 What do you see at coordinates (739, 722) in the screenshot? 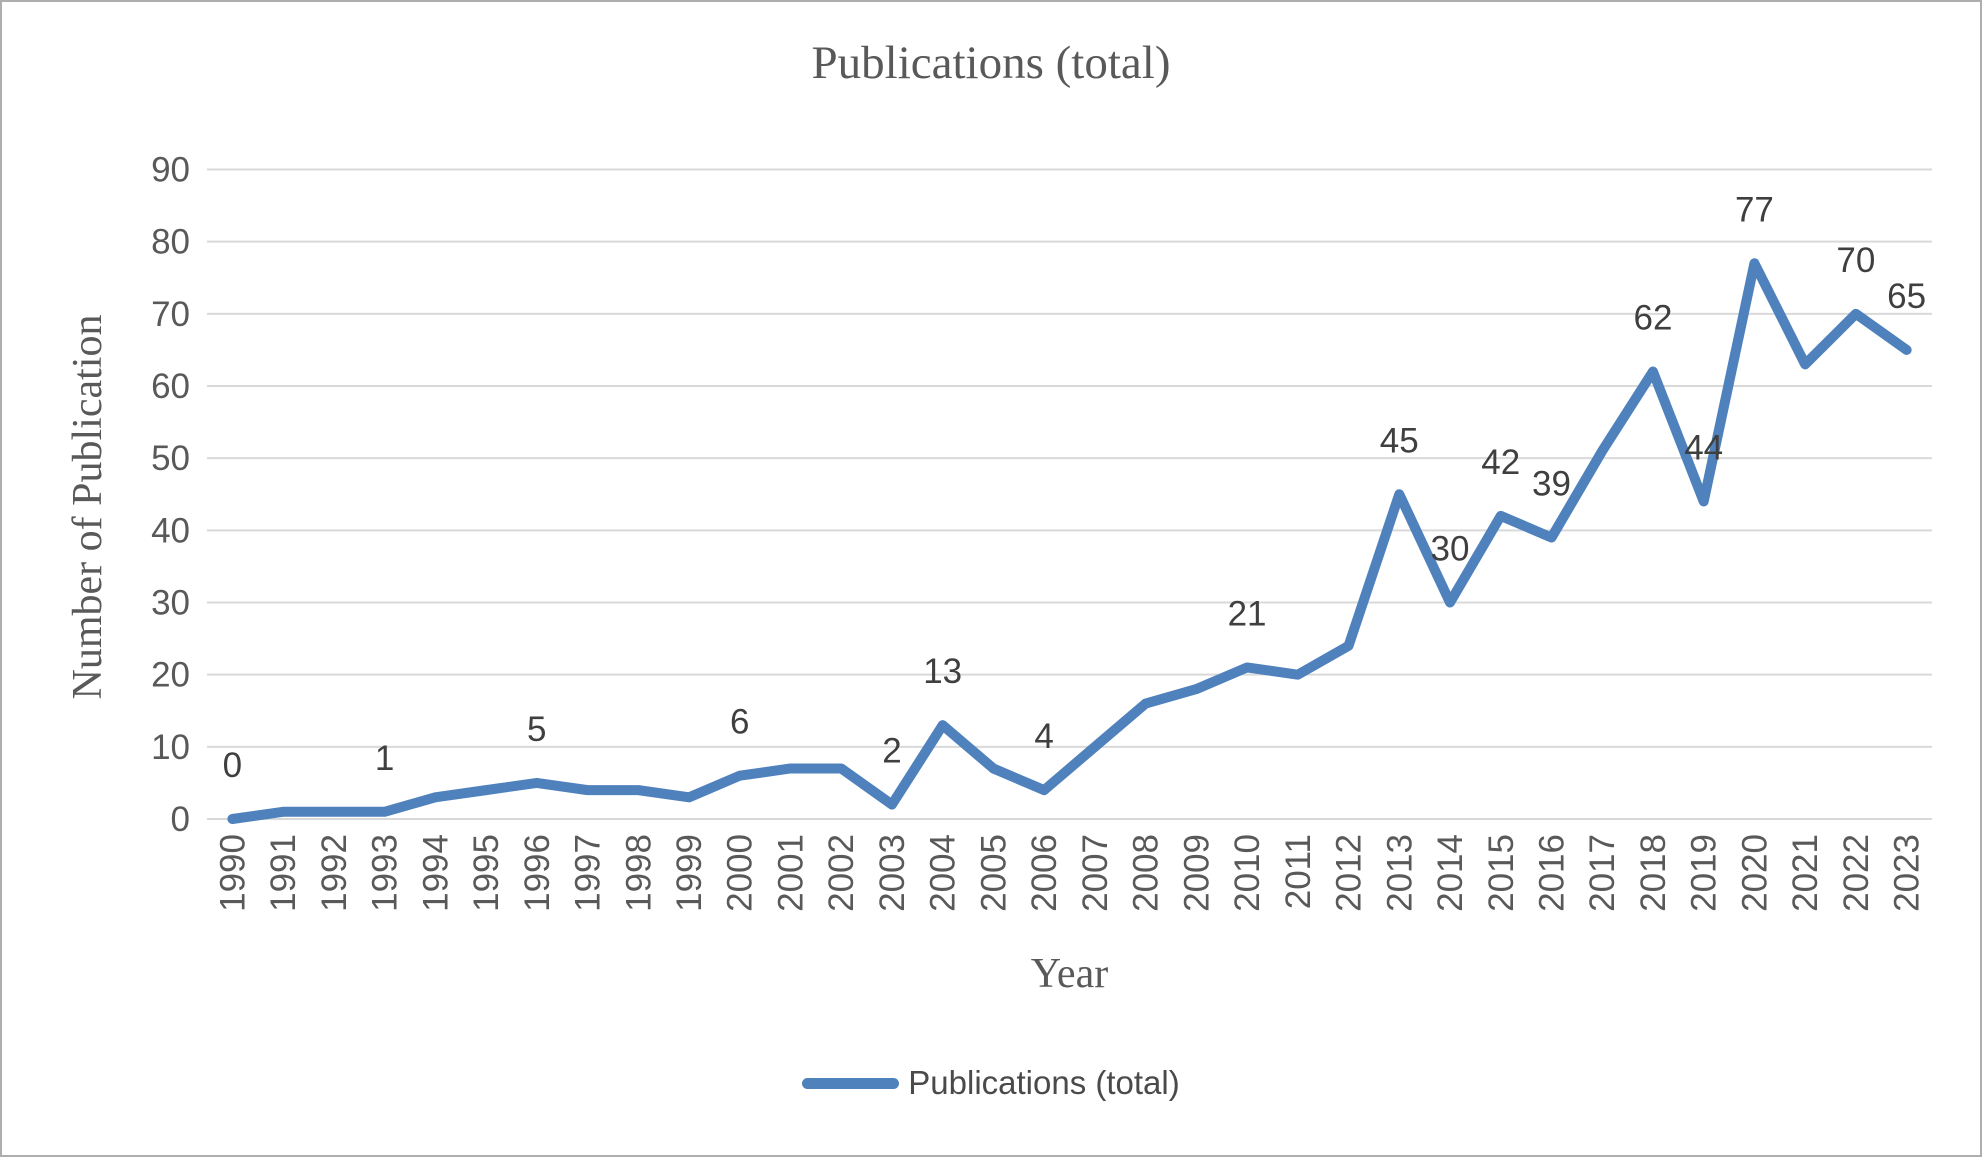
I see `data-label-2000: 6` at bounding box center [739, 722].